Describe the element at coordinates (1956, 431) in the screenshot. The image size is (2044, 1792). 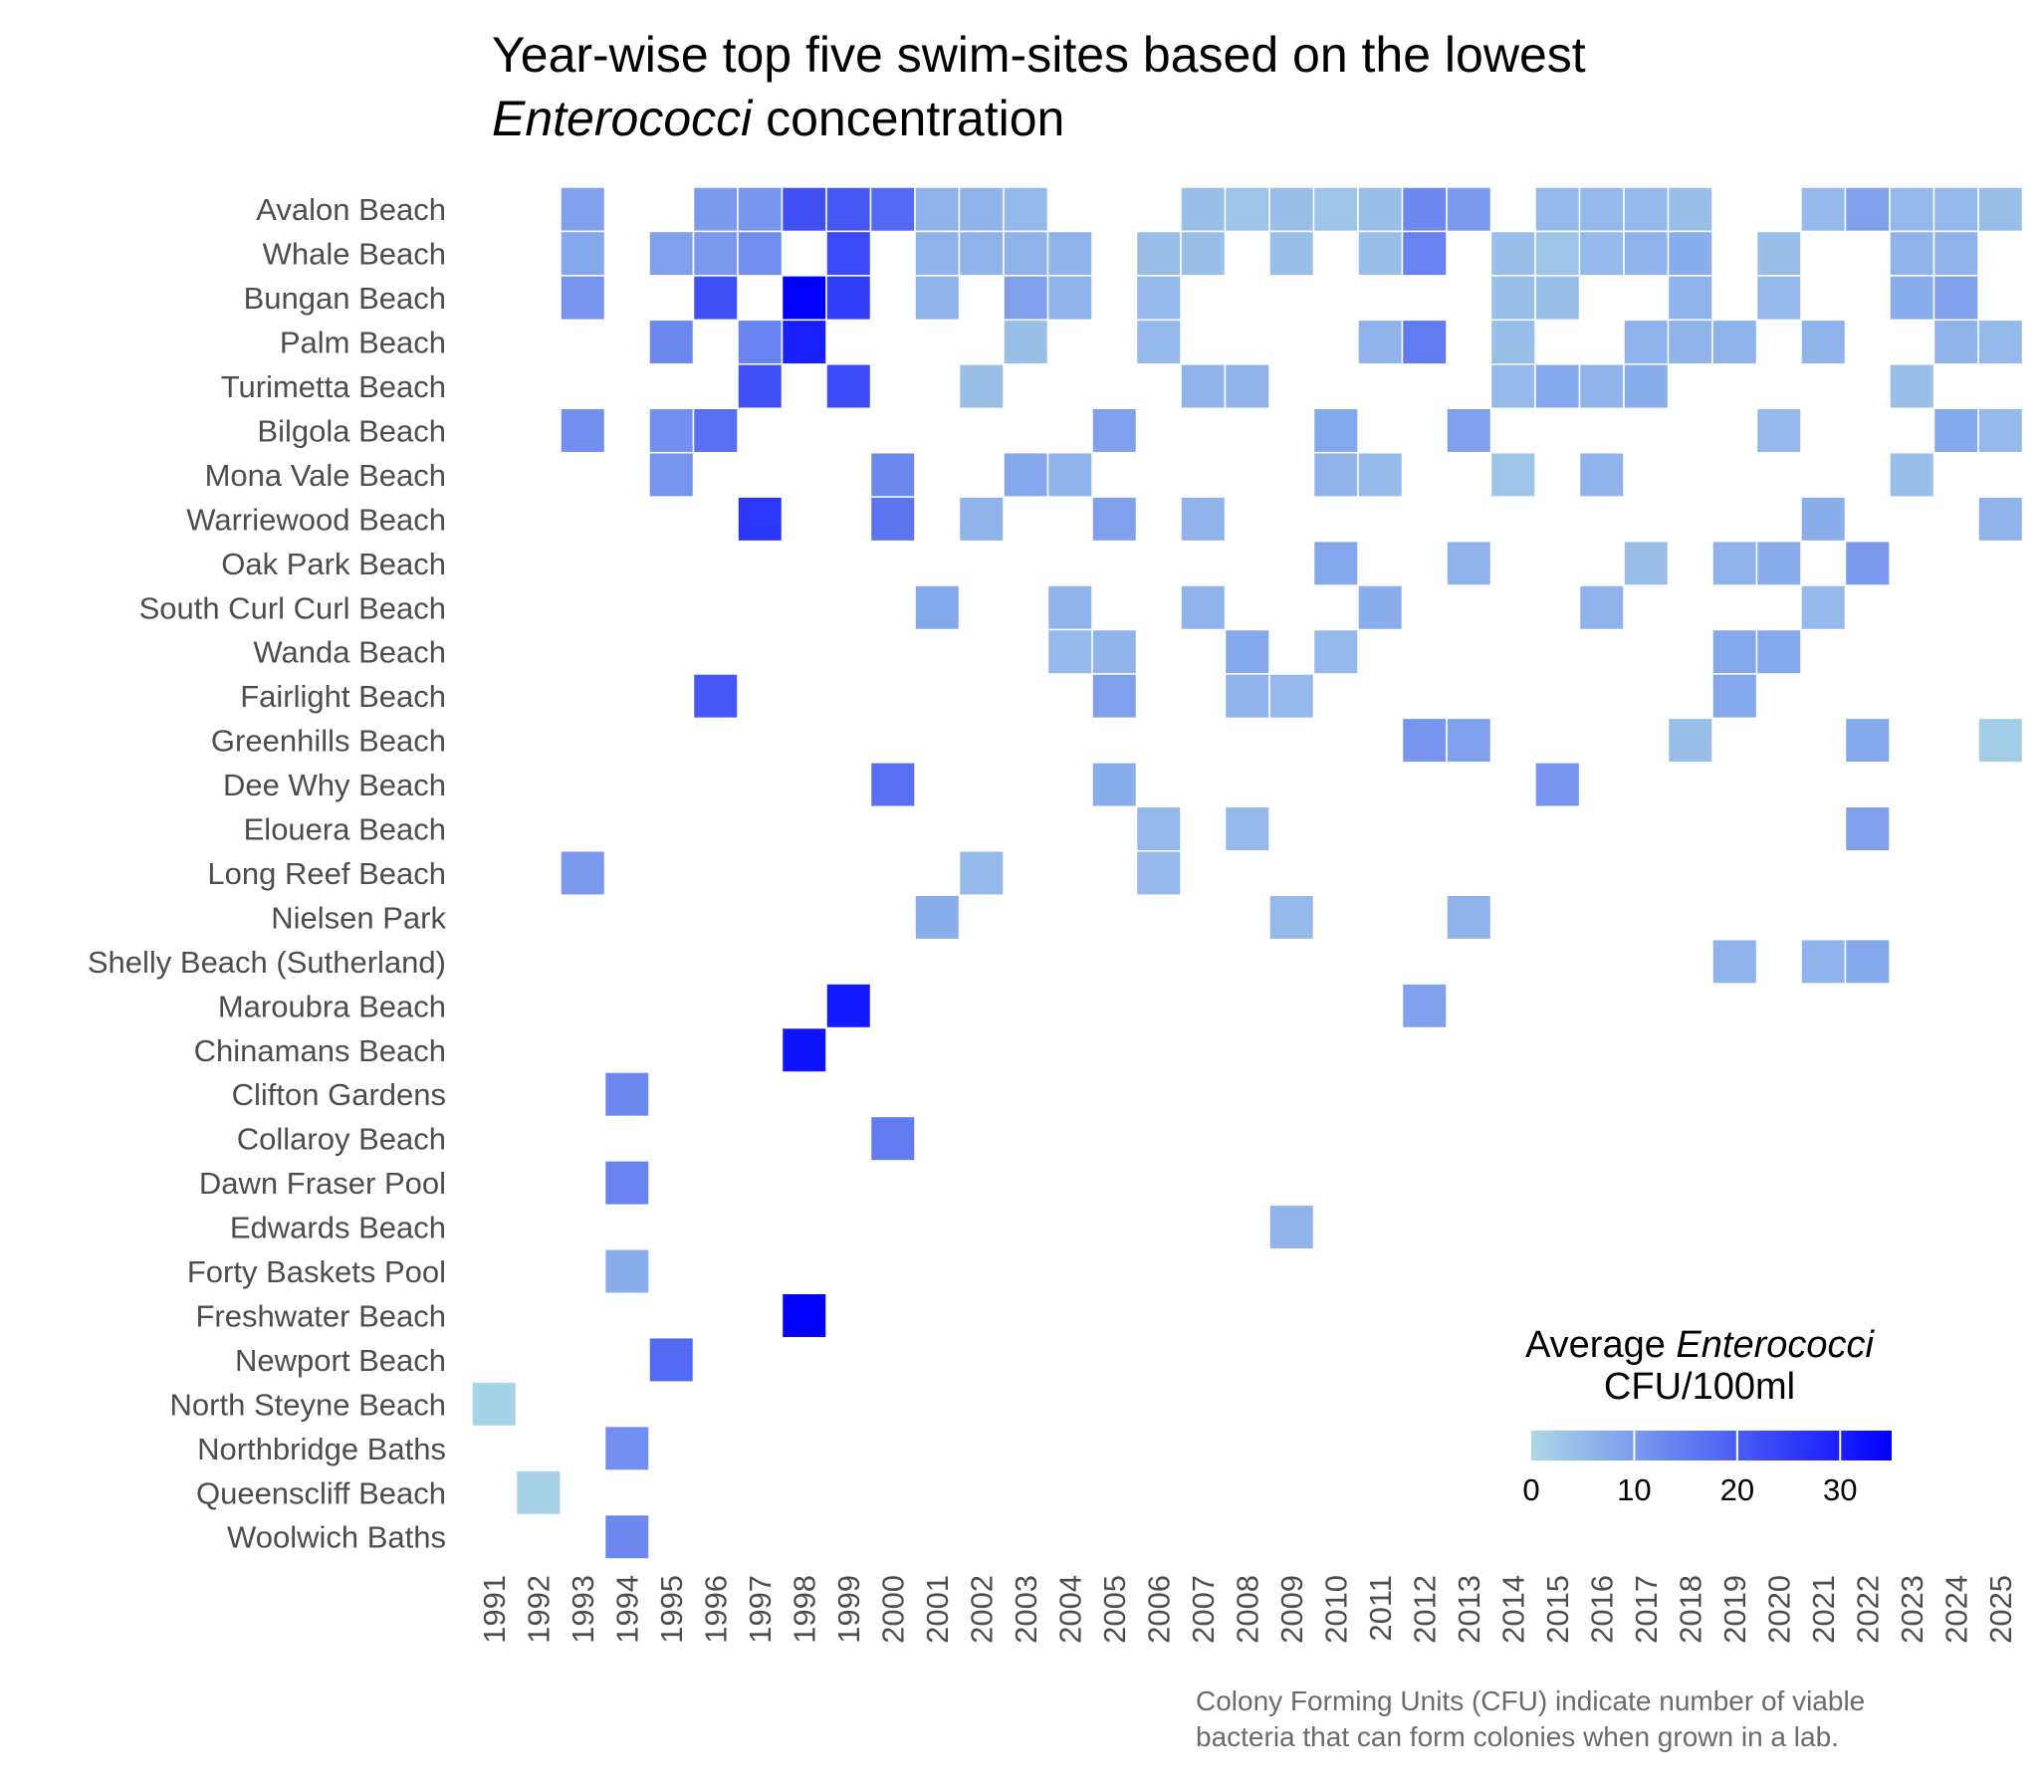
I see `heatmap-cell-bilgola-beach-2024` at that location.